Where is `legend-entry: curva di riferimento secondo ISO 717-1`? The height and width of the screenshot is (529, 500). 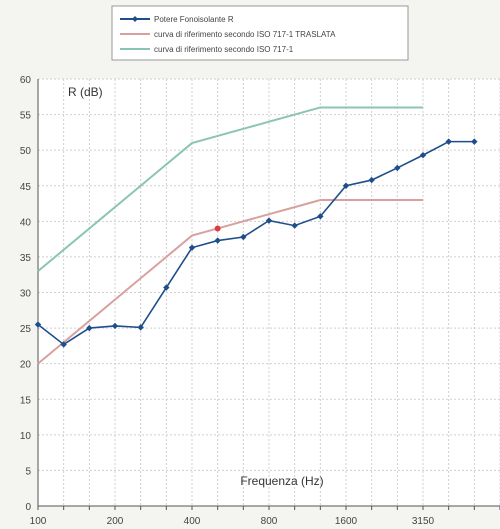 legend-entry: curva di riferimento secondo ISO 717-1 is located at coordinates (224, 49).